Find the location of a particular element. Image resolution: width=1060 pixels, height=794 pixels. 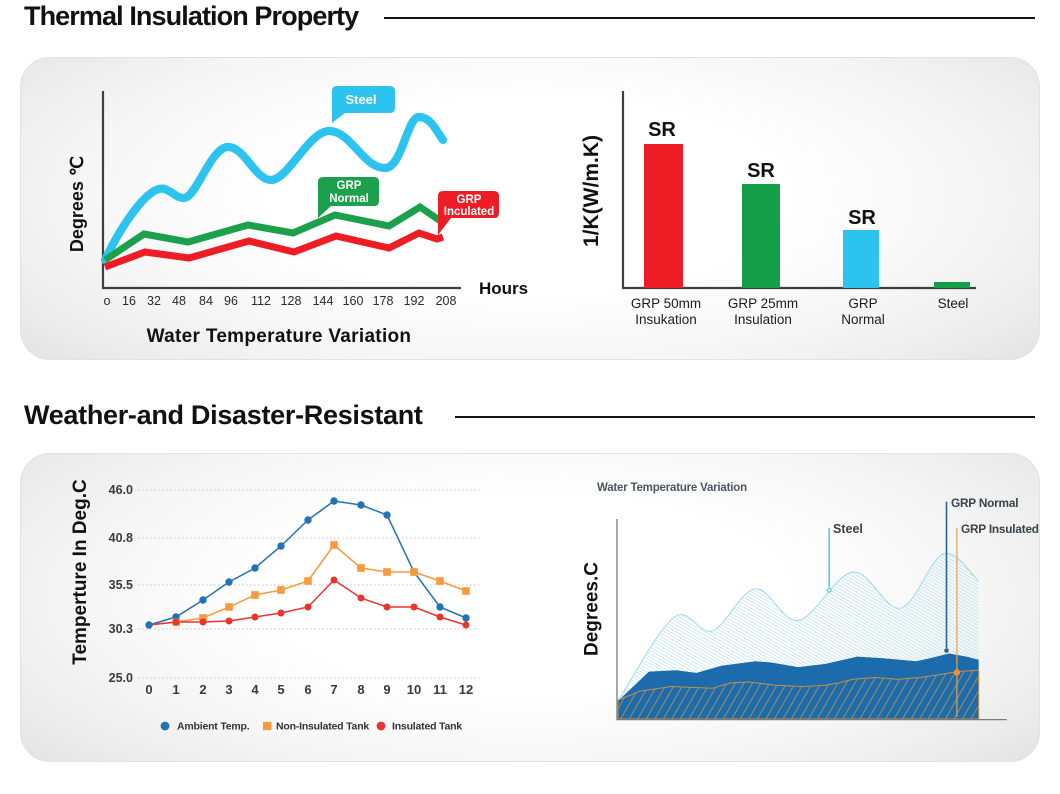

svg-text: Hours is located at coordinates (503, 288).